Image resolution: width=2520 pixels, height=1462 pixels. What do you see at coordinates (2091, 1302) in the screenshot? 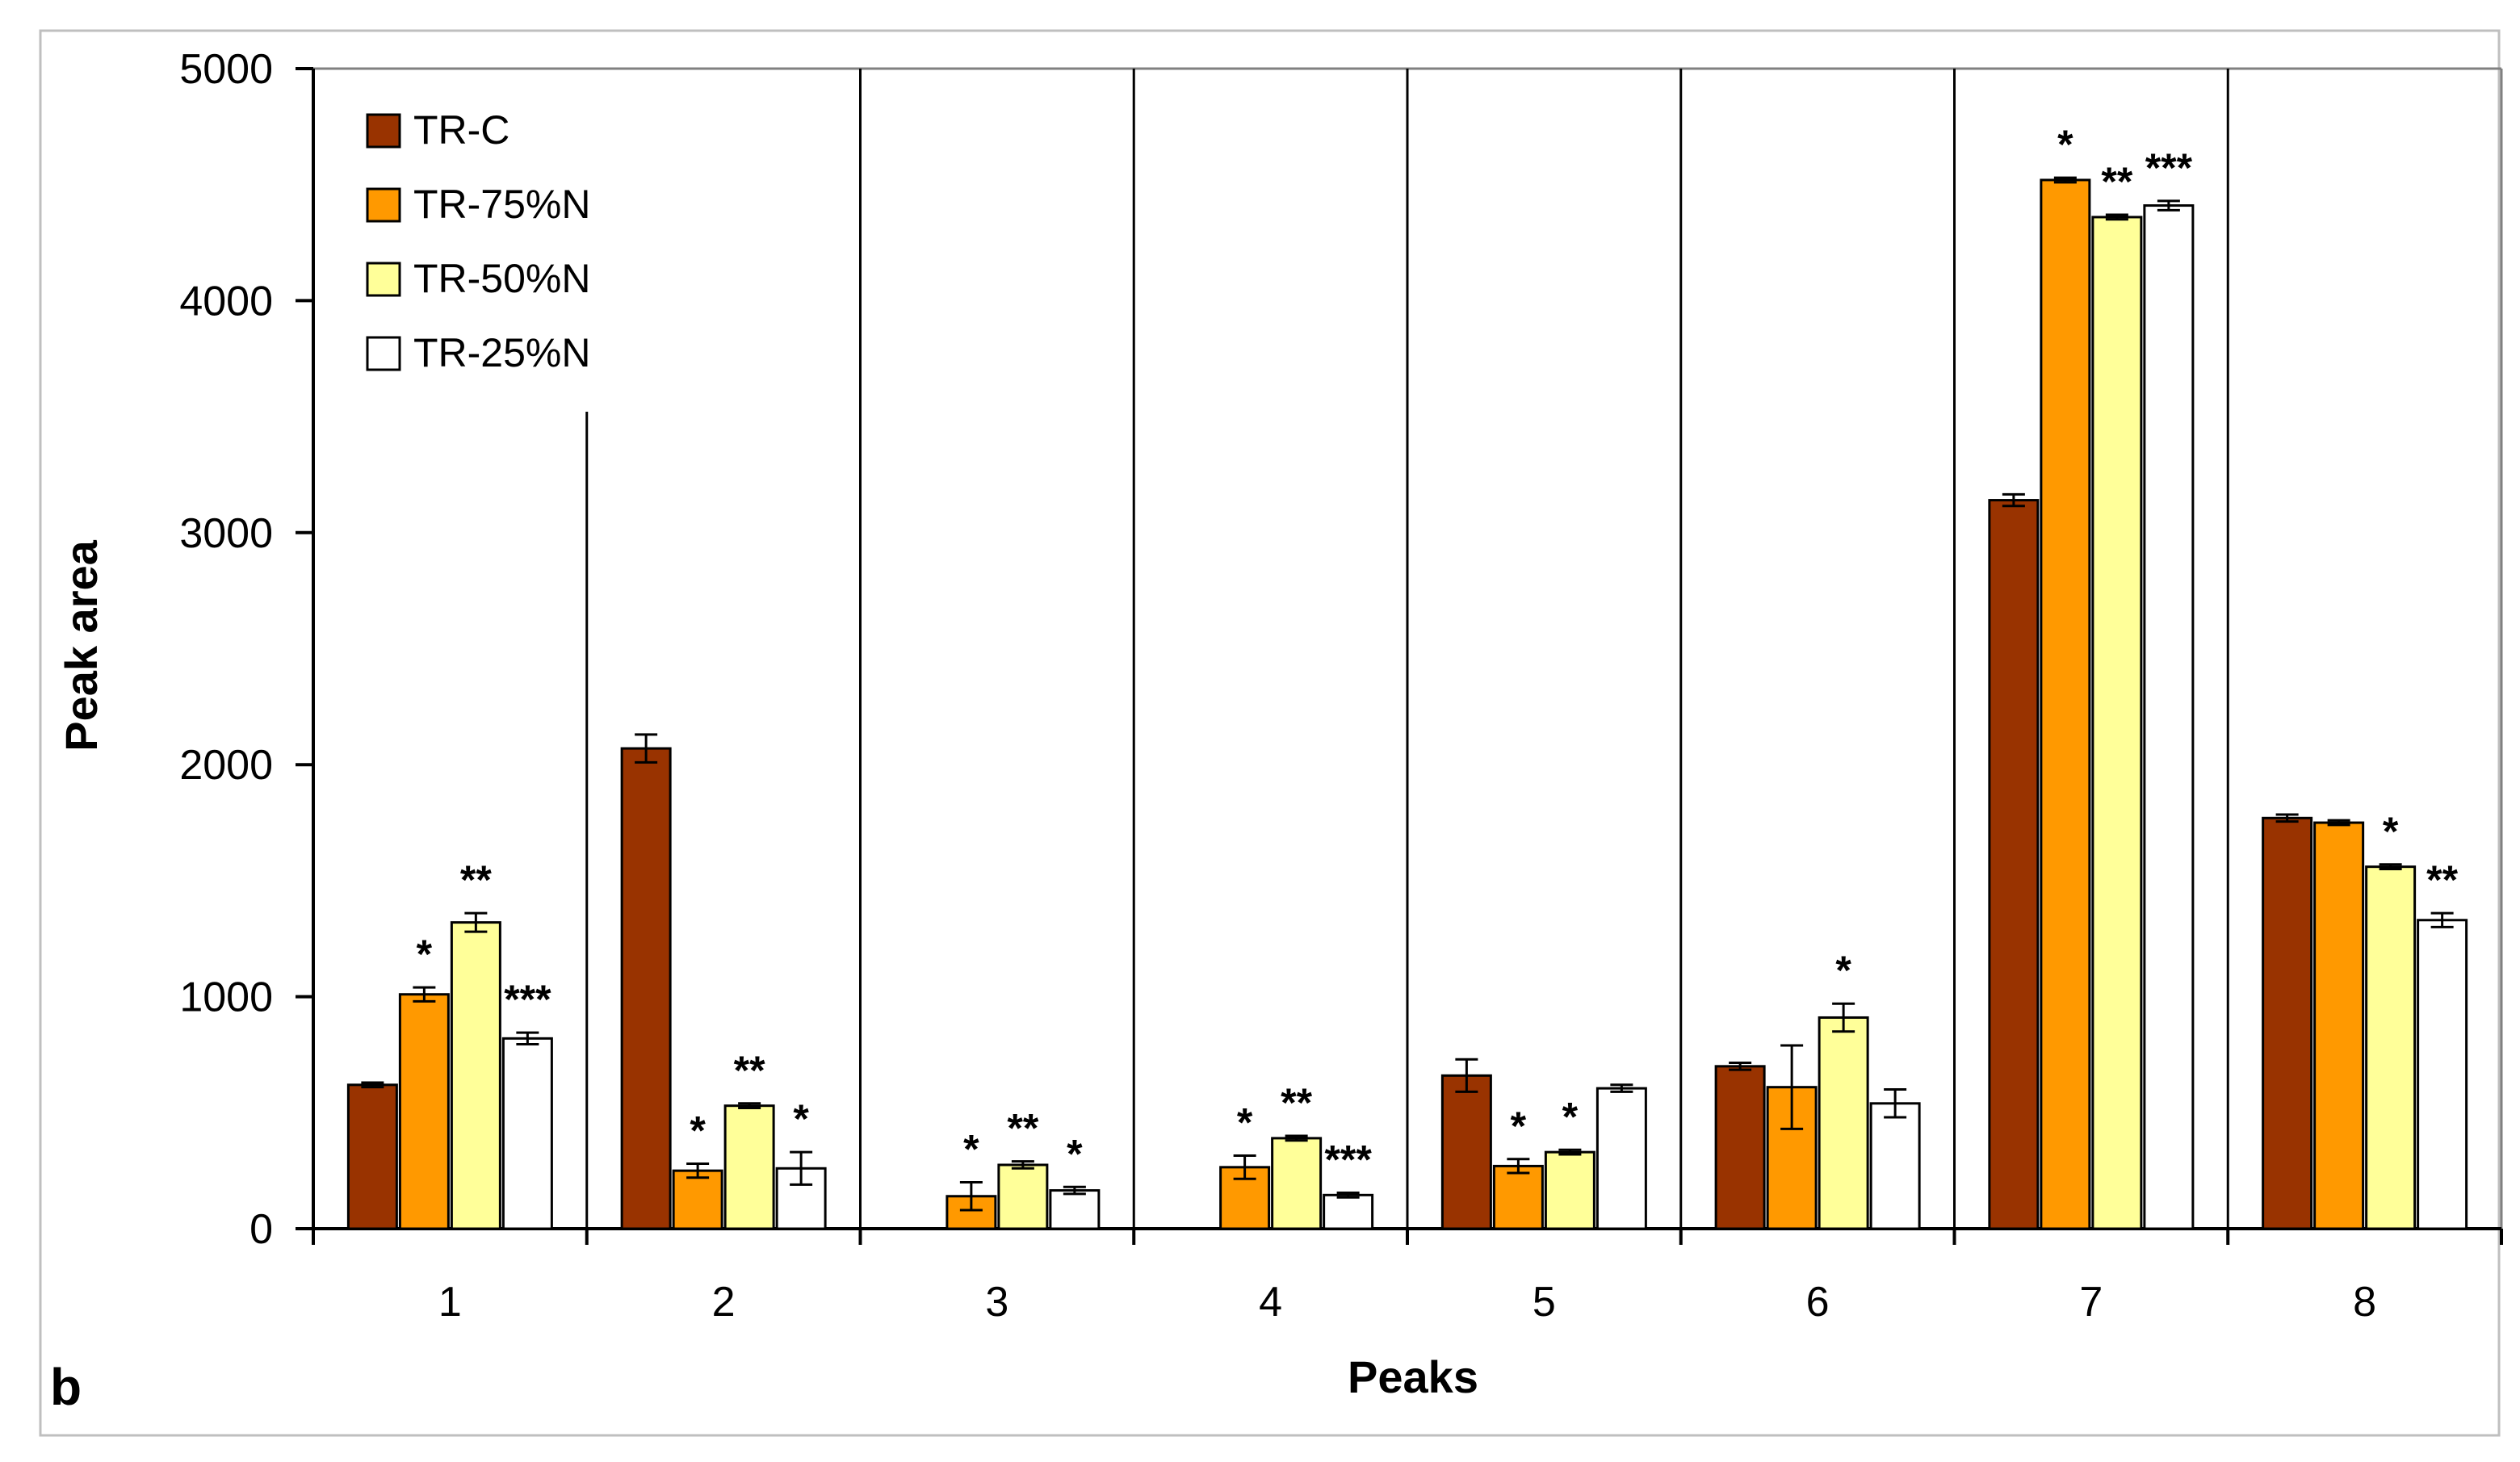
I see `x-tick-label: 7` at bounding box center [2091, 1302].